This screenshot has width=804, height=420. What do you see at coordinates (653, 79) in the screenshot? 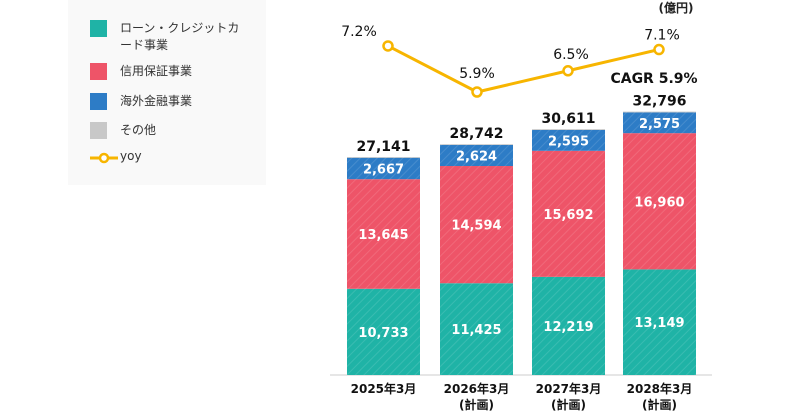
I see `cagr-label: CAGR 5.9%` at bounding box center [653, 79].